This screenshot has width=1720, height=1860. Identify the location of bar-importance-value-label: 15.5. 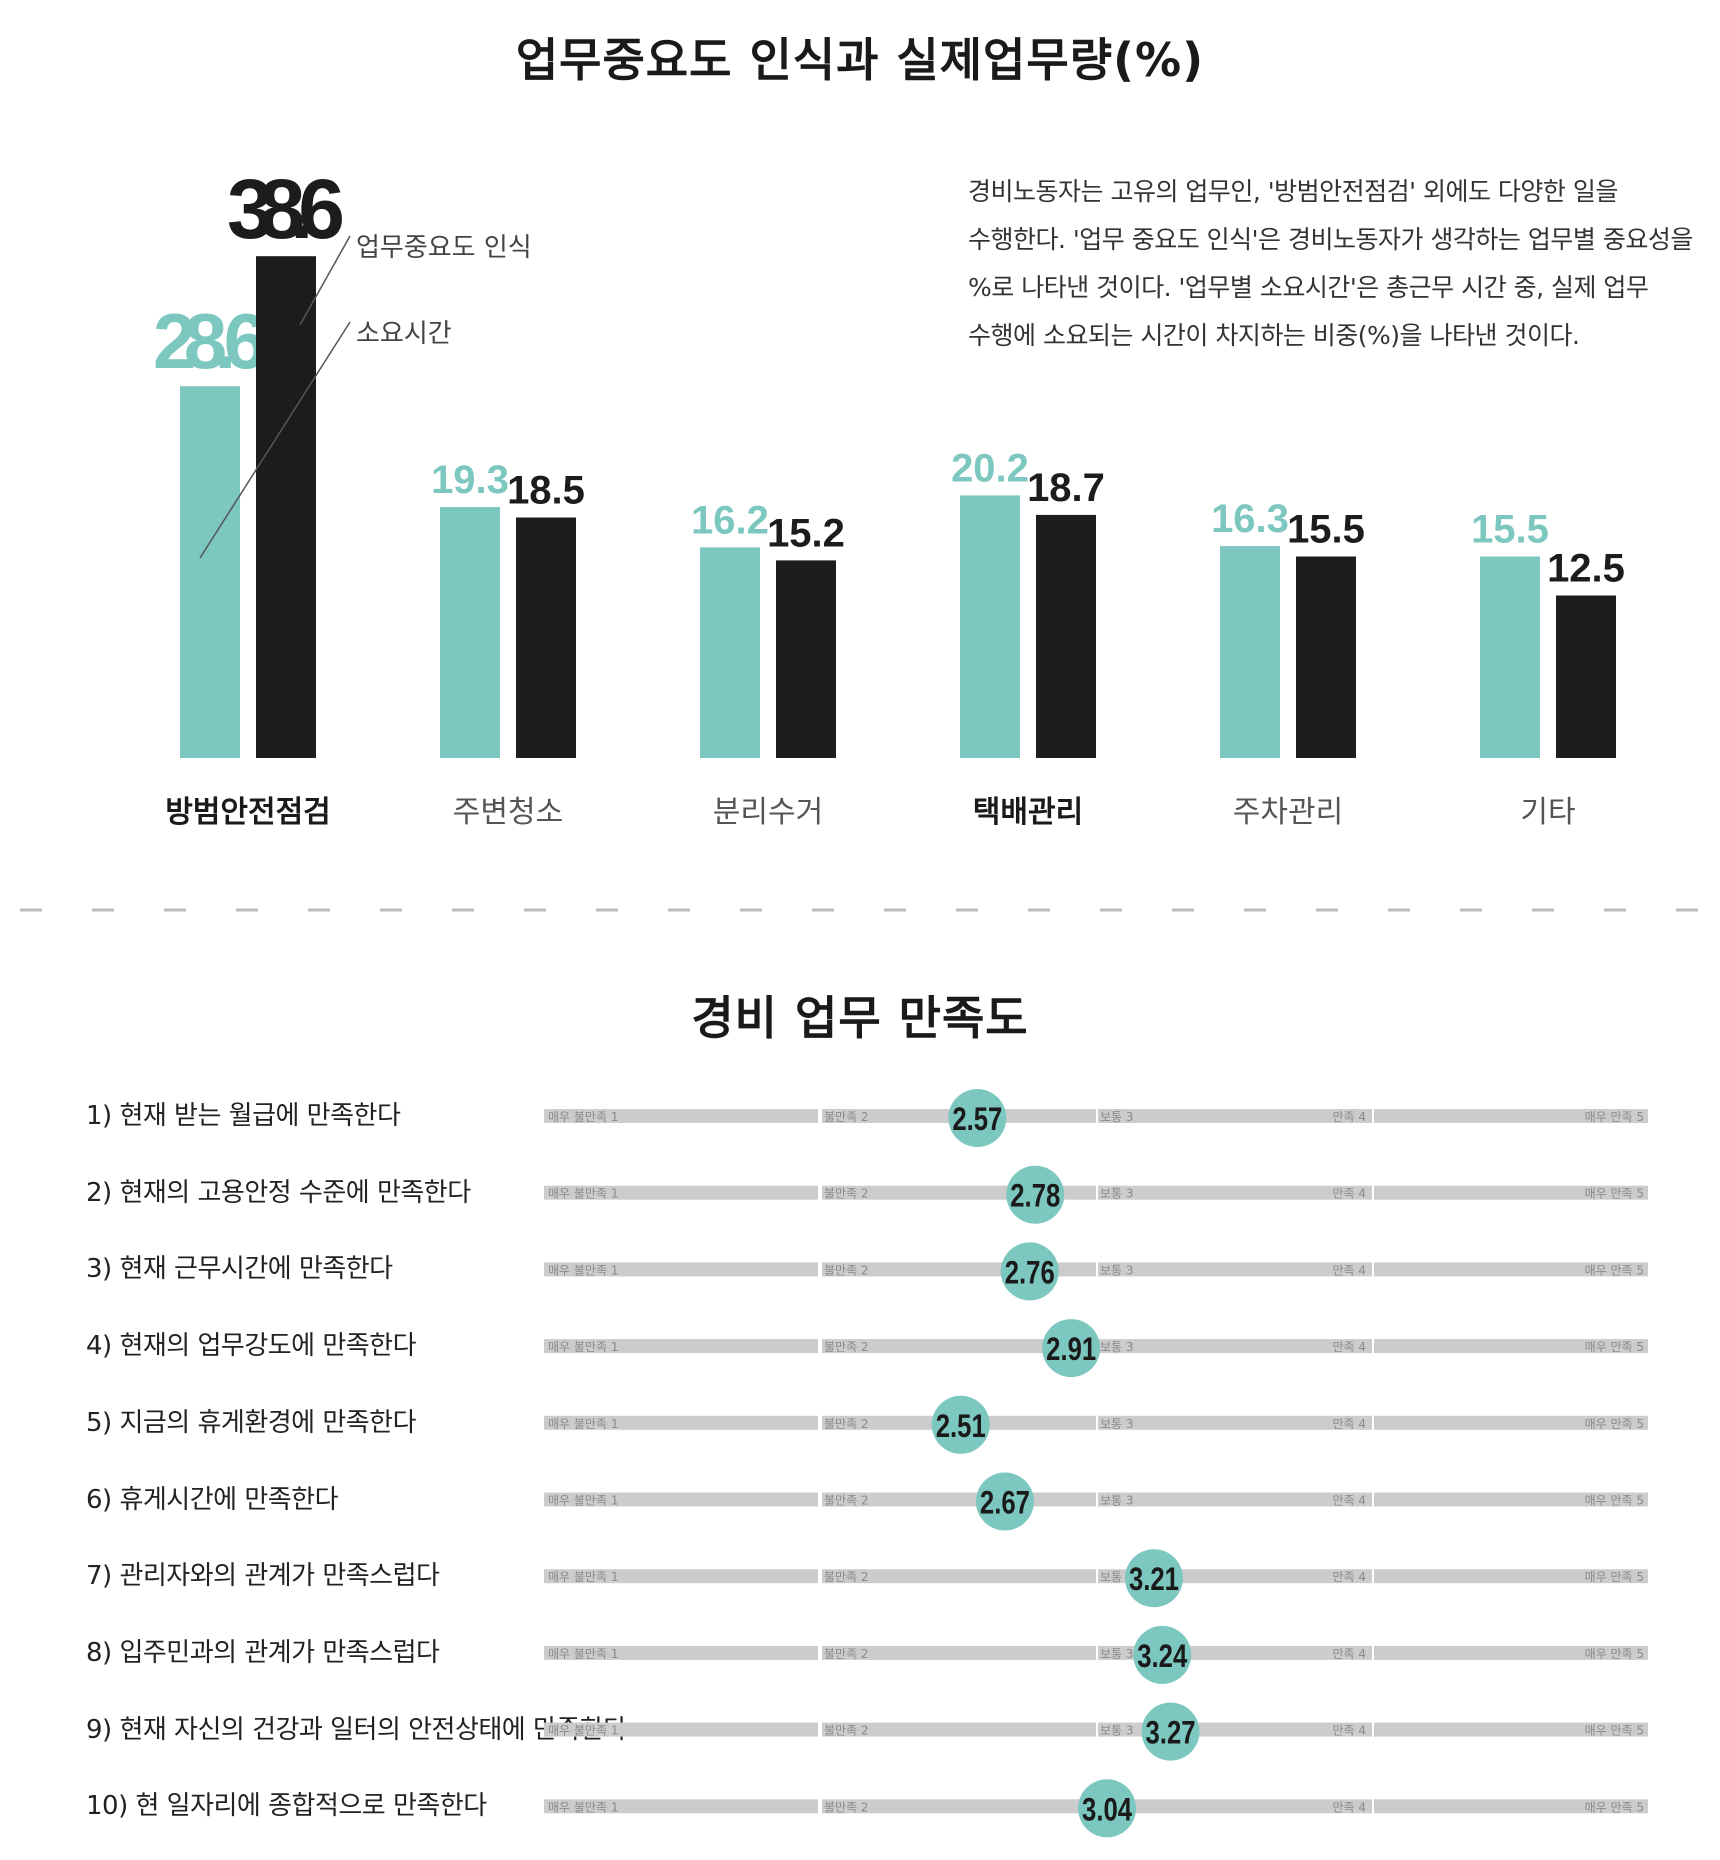
(1510, 530).